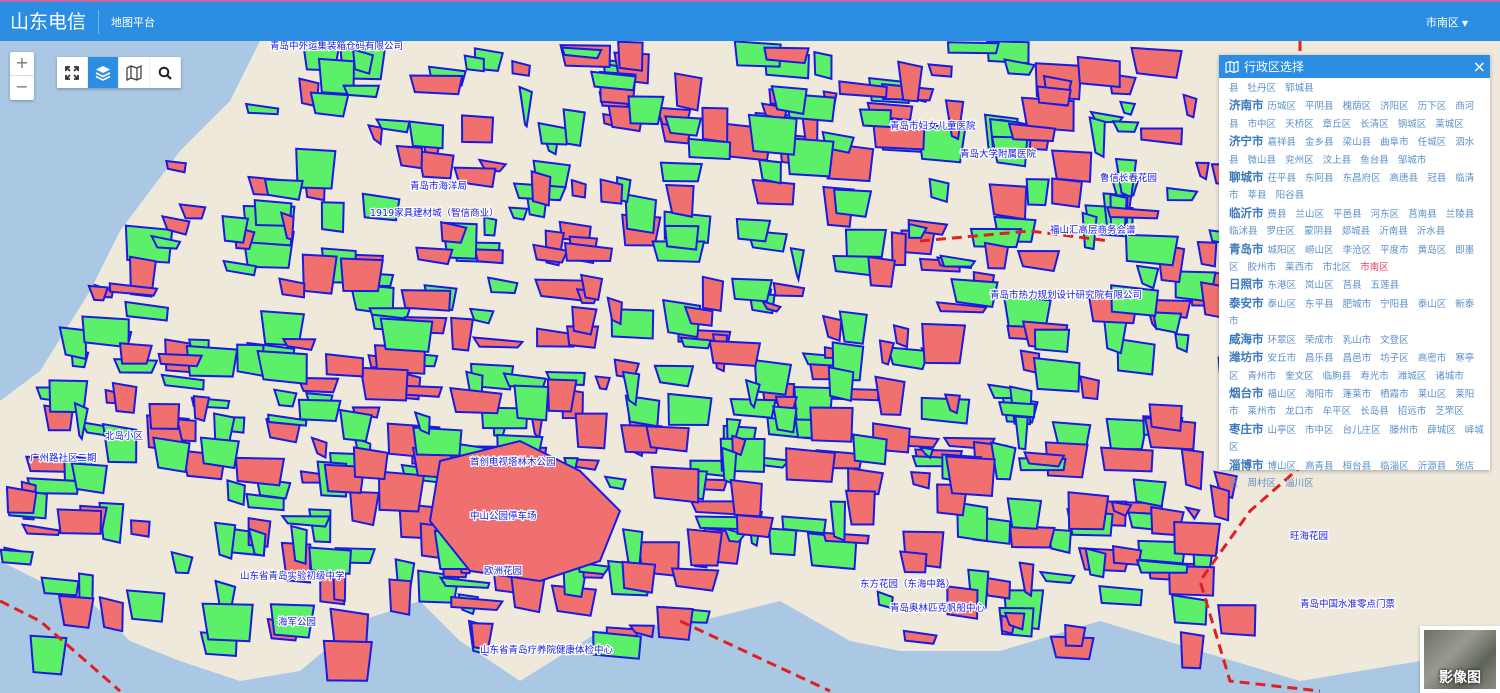  Describe the element at coordinates (1412, 376) in the screenshot. I see `district-link: 潍城区` at that location.